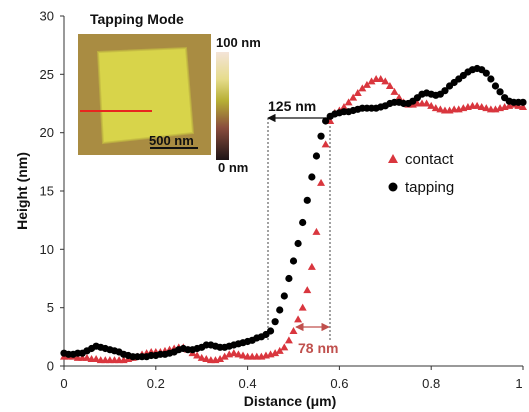 The width and height of the screenshot is (529, 412). I want to click on y-tick-label: 10, so click(47, 249).